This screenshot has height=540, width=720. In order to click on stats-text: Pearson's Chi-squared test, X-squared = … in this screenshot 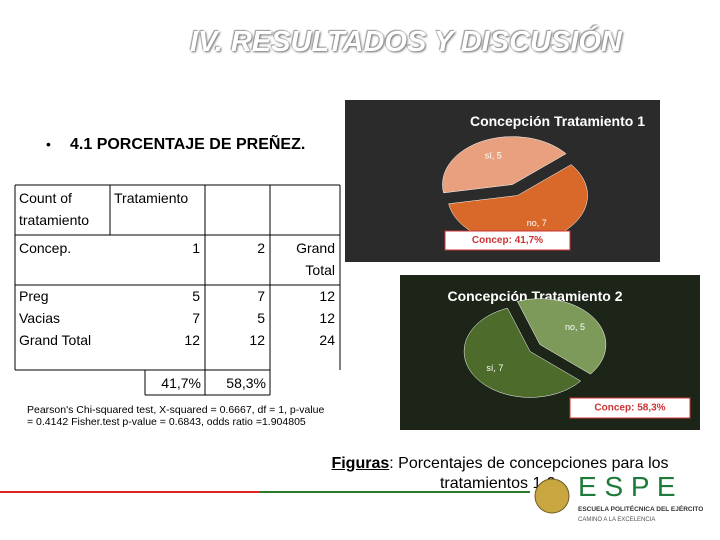, I will do `click(176, 416)`.